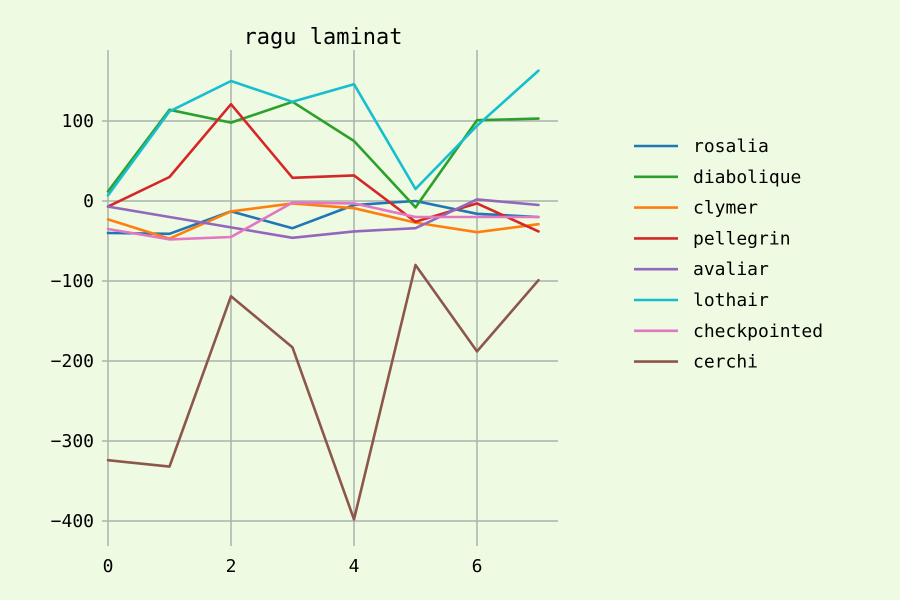  I want to click on legend-label: rosalia, so click(731, 146).